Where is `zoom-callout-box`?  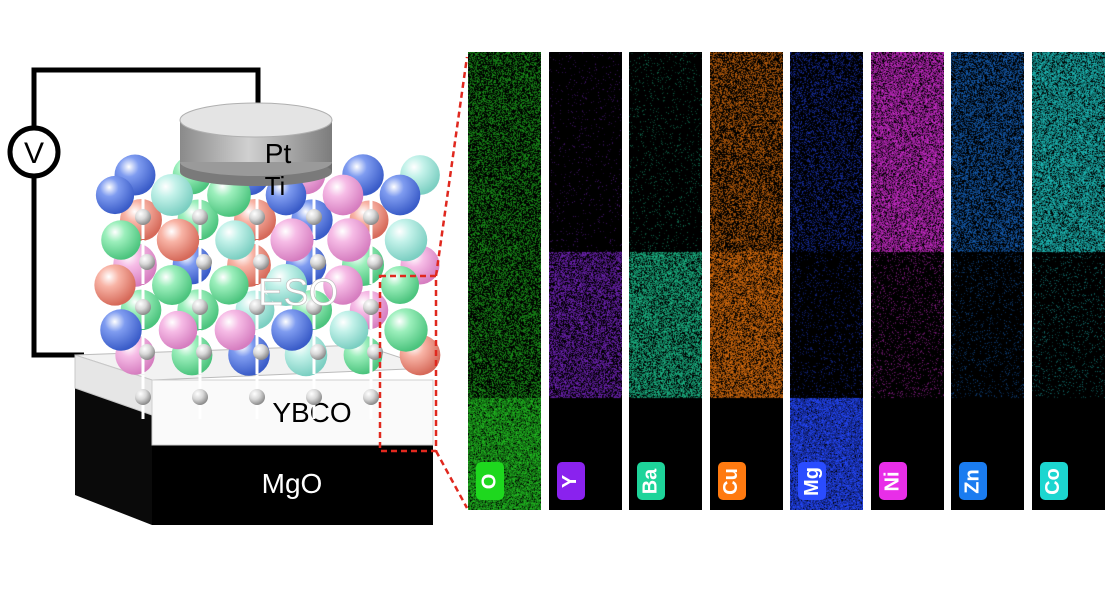
zoom-callout-box is located at coordinates (408, 363).